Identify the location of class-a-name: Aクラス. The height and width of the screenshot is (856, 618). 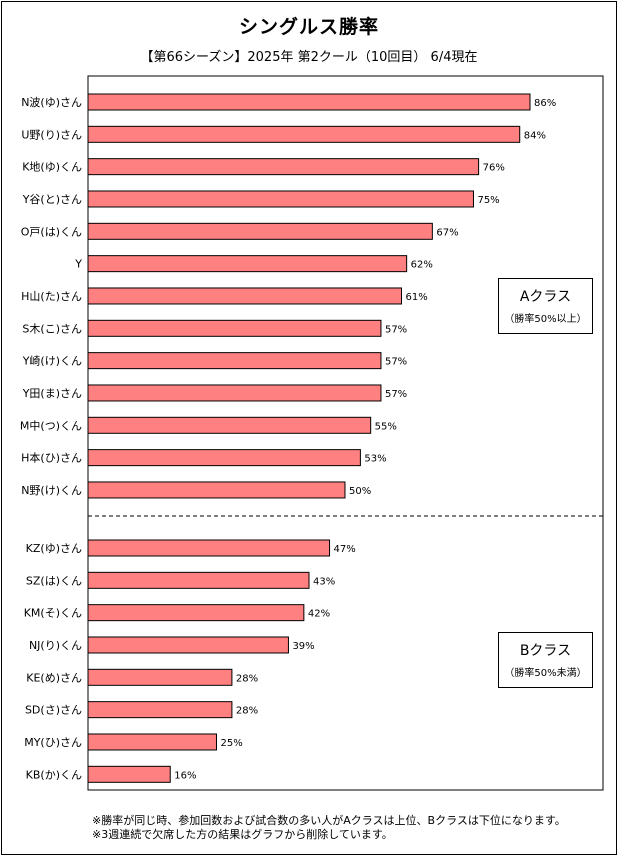
(545, 297).